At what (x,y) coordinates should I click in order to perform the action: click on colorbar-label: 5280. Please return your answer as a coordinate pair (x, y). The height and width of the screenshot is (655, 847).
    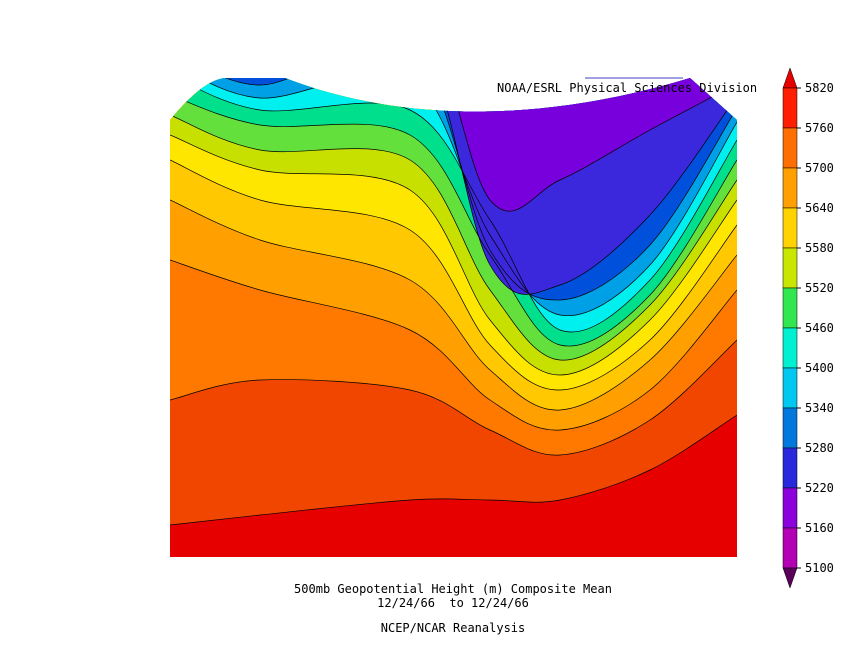
    Looking at the image, I should click on (819, 448).